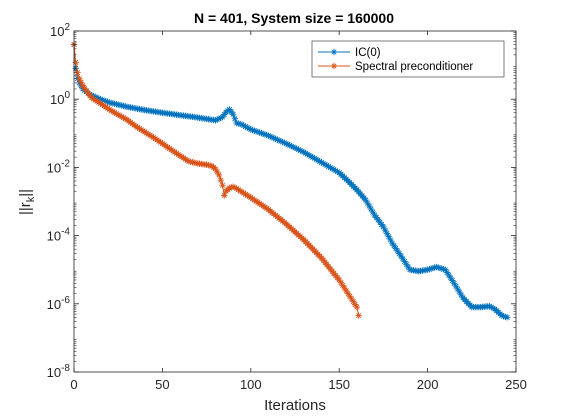 The image size is (570, 418). Describe the element at coordinates (73, 384) in the screenshot. I see `x-tick-label: 0` at that location.